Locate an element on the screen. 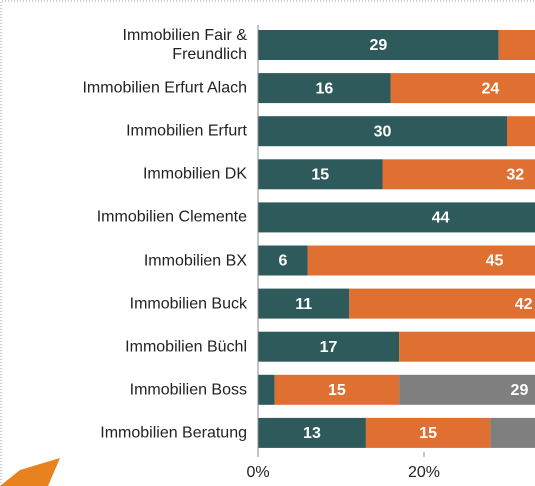 This screenshot has width=535, height=486. value-label: 30 is located at coordinates (383, 131).